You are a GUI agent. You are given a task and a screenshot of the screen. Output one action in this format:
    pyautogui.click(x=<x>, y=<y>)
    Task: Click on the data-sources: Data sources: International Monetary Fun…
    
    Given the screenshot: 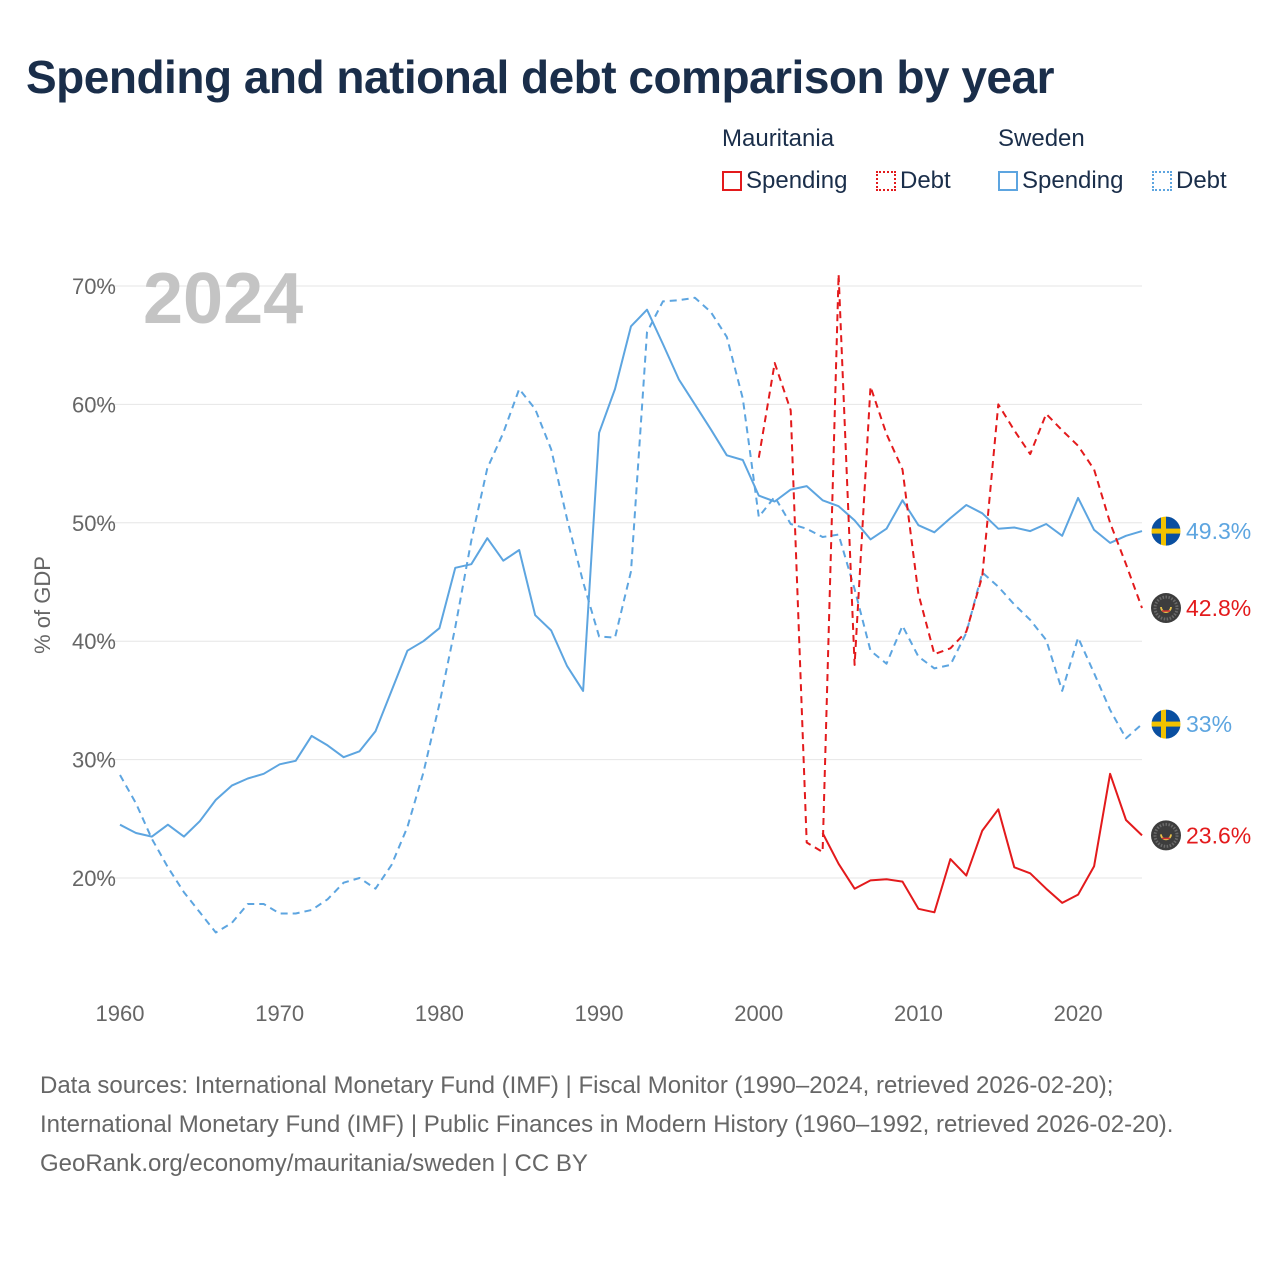 What is the action you would take?
    pyautogui.click(x=607, y=1105)
    